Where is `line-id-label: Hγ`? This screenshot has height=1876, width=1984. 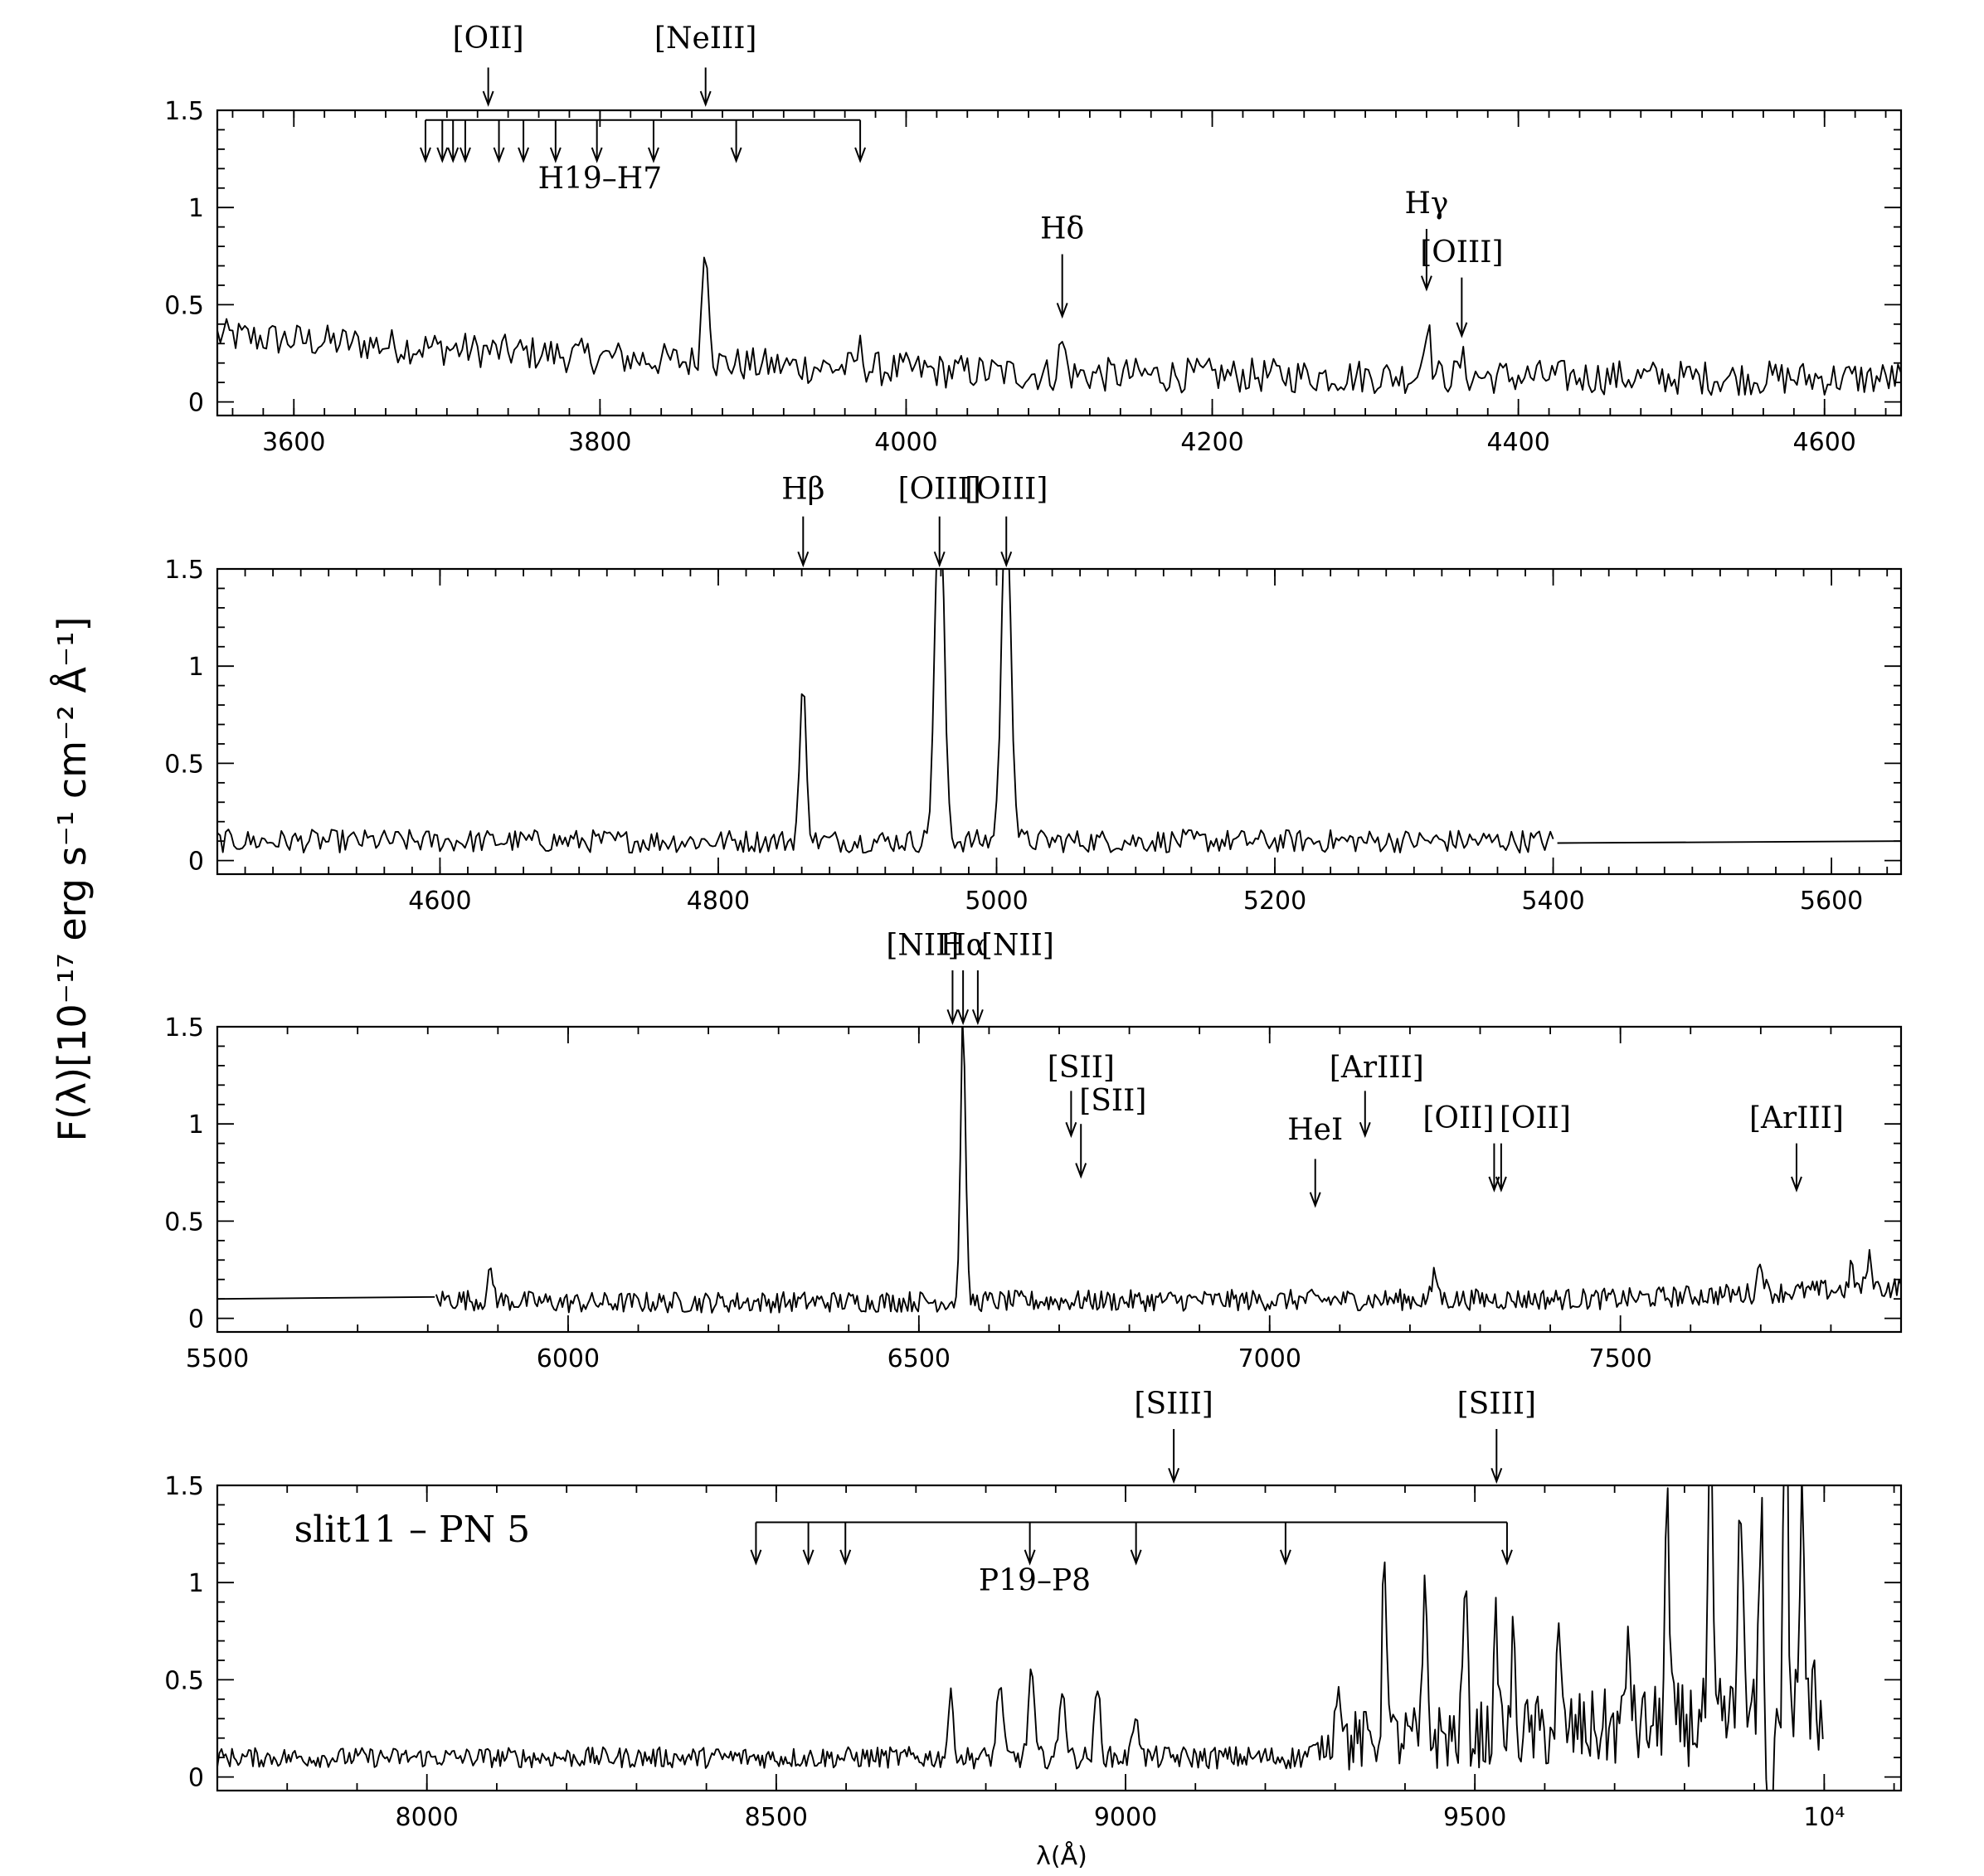 line-id-label: Hγ is located at coordinates (1426, 204).